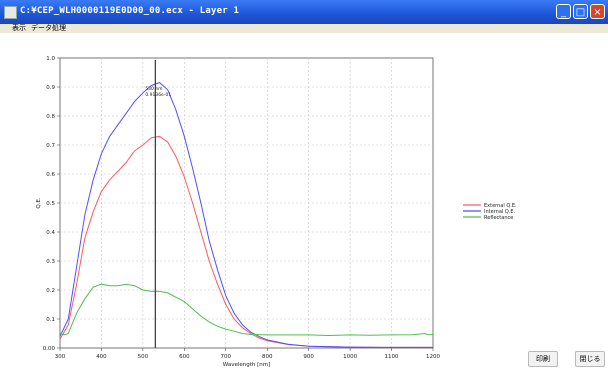  What do you see at coordinates (580, 11) in the screenshot?
I see `maximize-button: □` at bounding box center [580, 11].